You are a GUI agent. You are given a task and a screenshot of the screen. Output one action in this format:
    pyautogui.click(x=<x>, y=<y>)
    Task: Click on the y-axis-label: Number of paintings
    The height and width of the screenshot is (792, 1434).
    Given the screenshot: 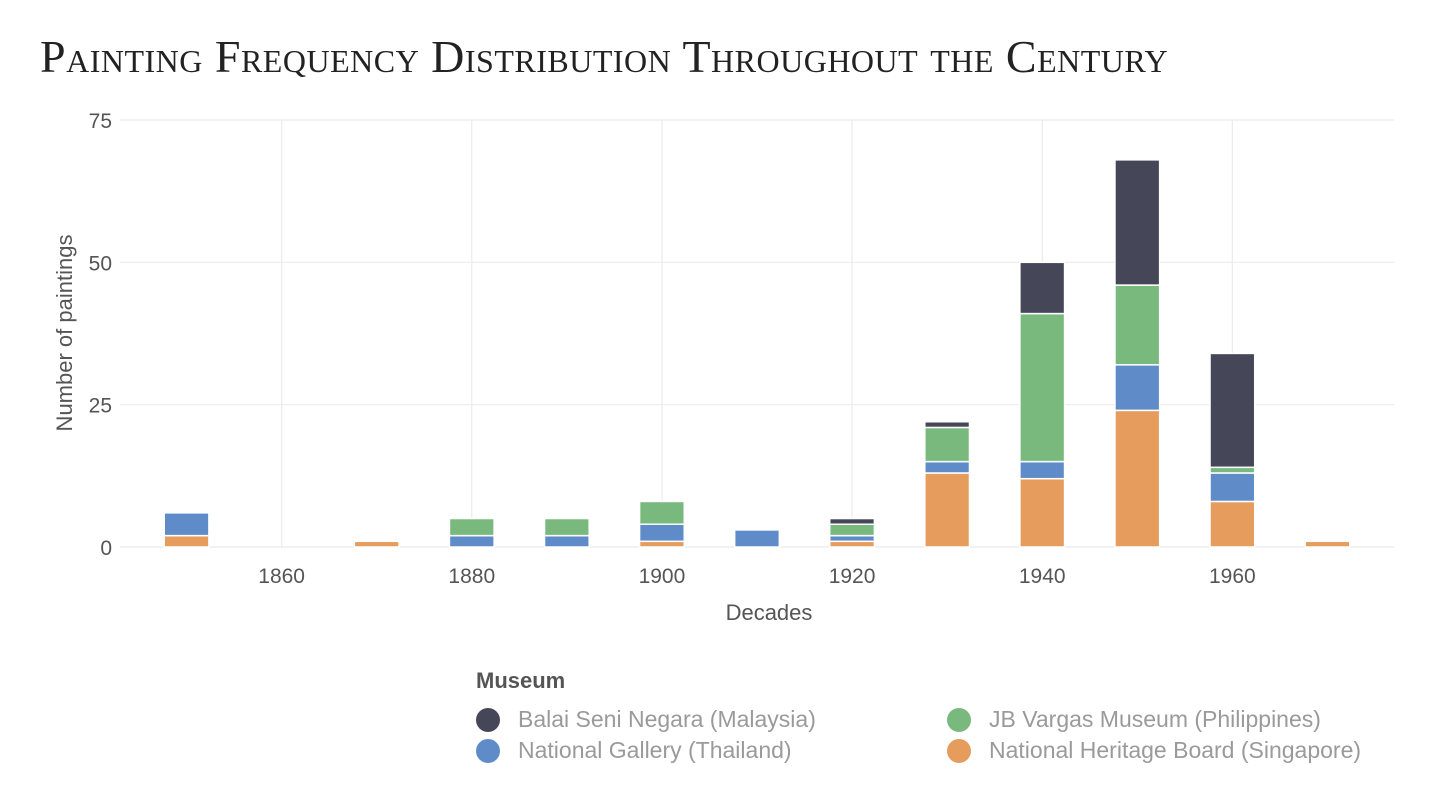 What is the action you would take?
    pyautogui.click(x=64, y=333)
    